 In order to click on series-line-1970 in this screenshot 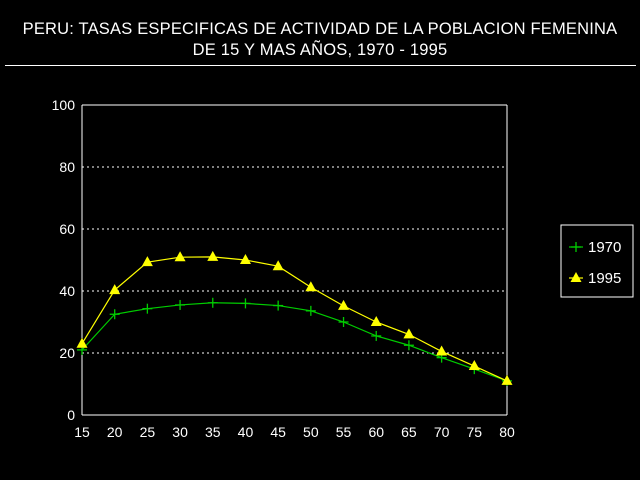, I will do `click(294, 342)`.